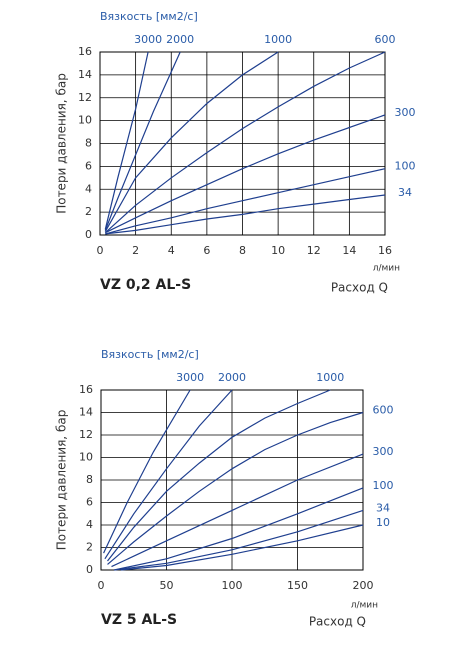 This screenshot has height=650, width=450. I want to click on x-tick-label: 50, so click(167, 585).